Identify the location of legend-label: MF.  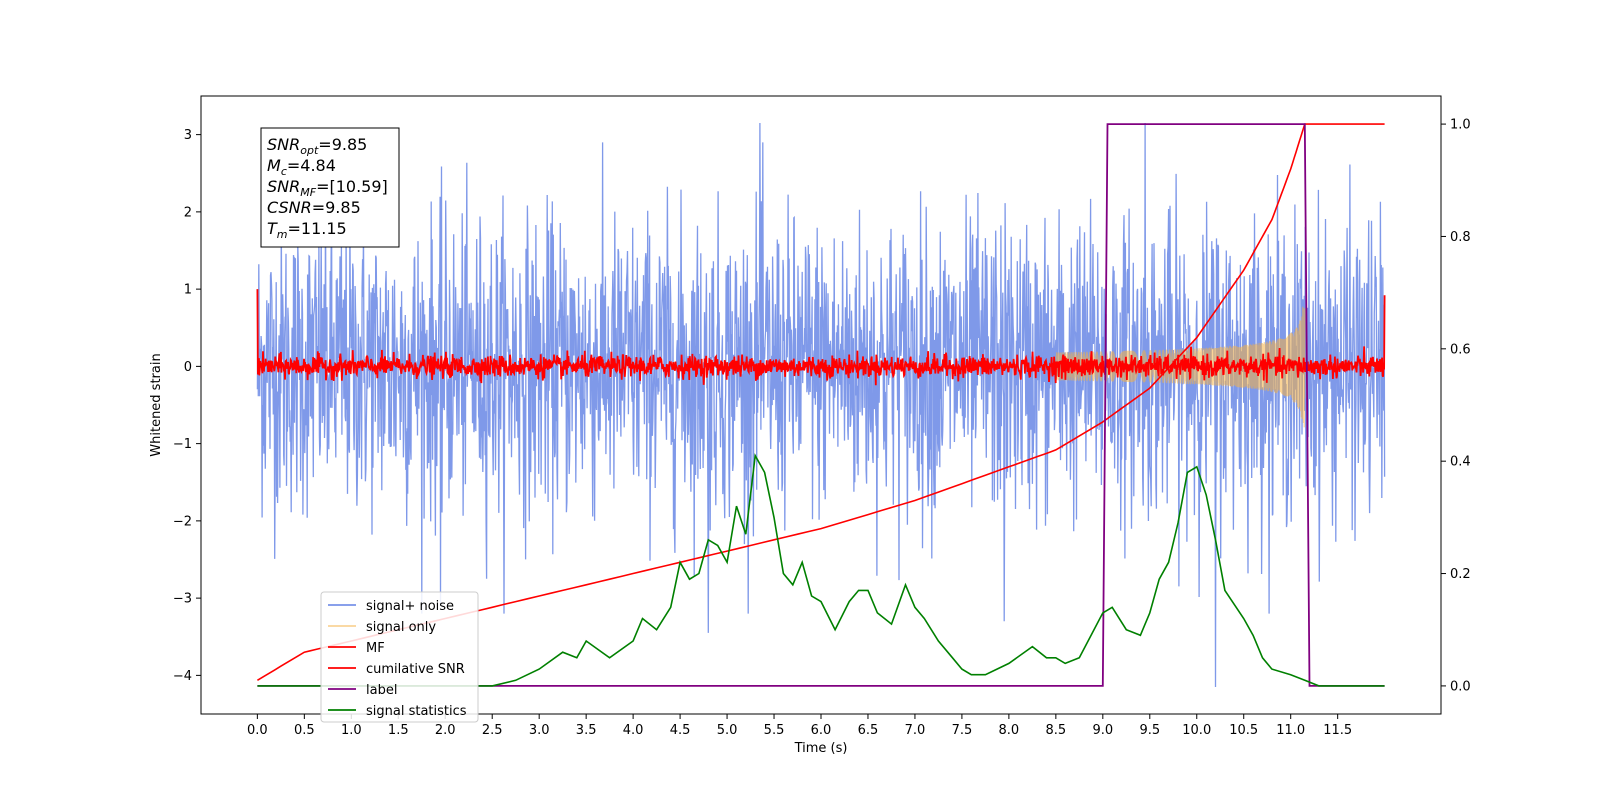
(375, 648).